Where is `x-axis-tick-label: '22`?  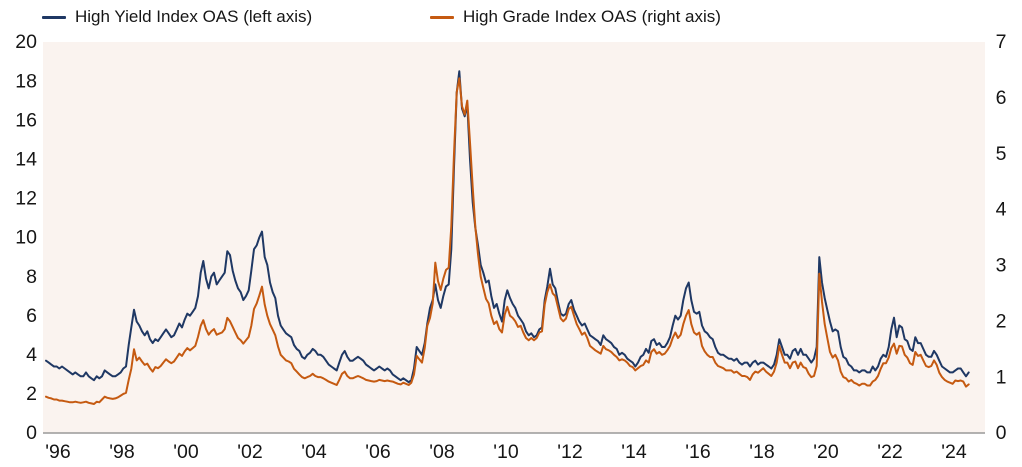
x-axis-tick-label: '22 is located at coordinates (889, 452).